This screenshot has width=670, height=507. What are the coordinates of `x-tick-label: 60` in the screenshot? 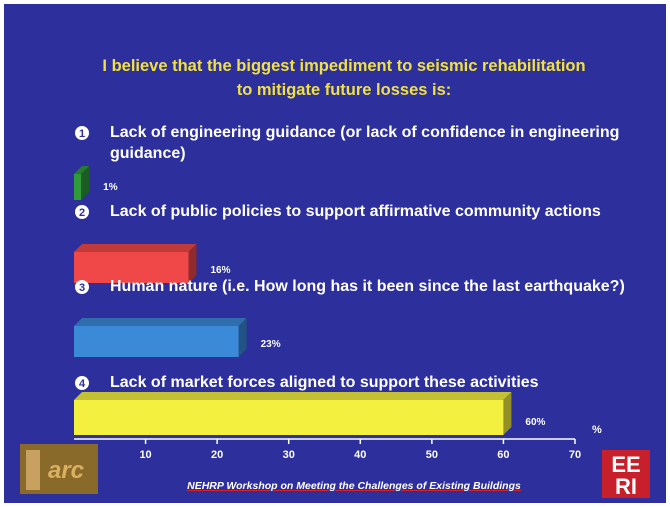 It's located at (503, 455).